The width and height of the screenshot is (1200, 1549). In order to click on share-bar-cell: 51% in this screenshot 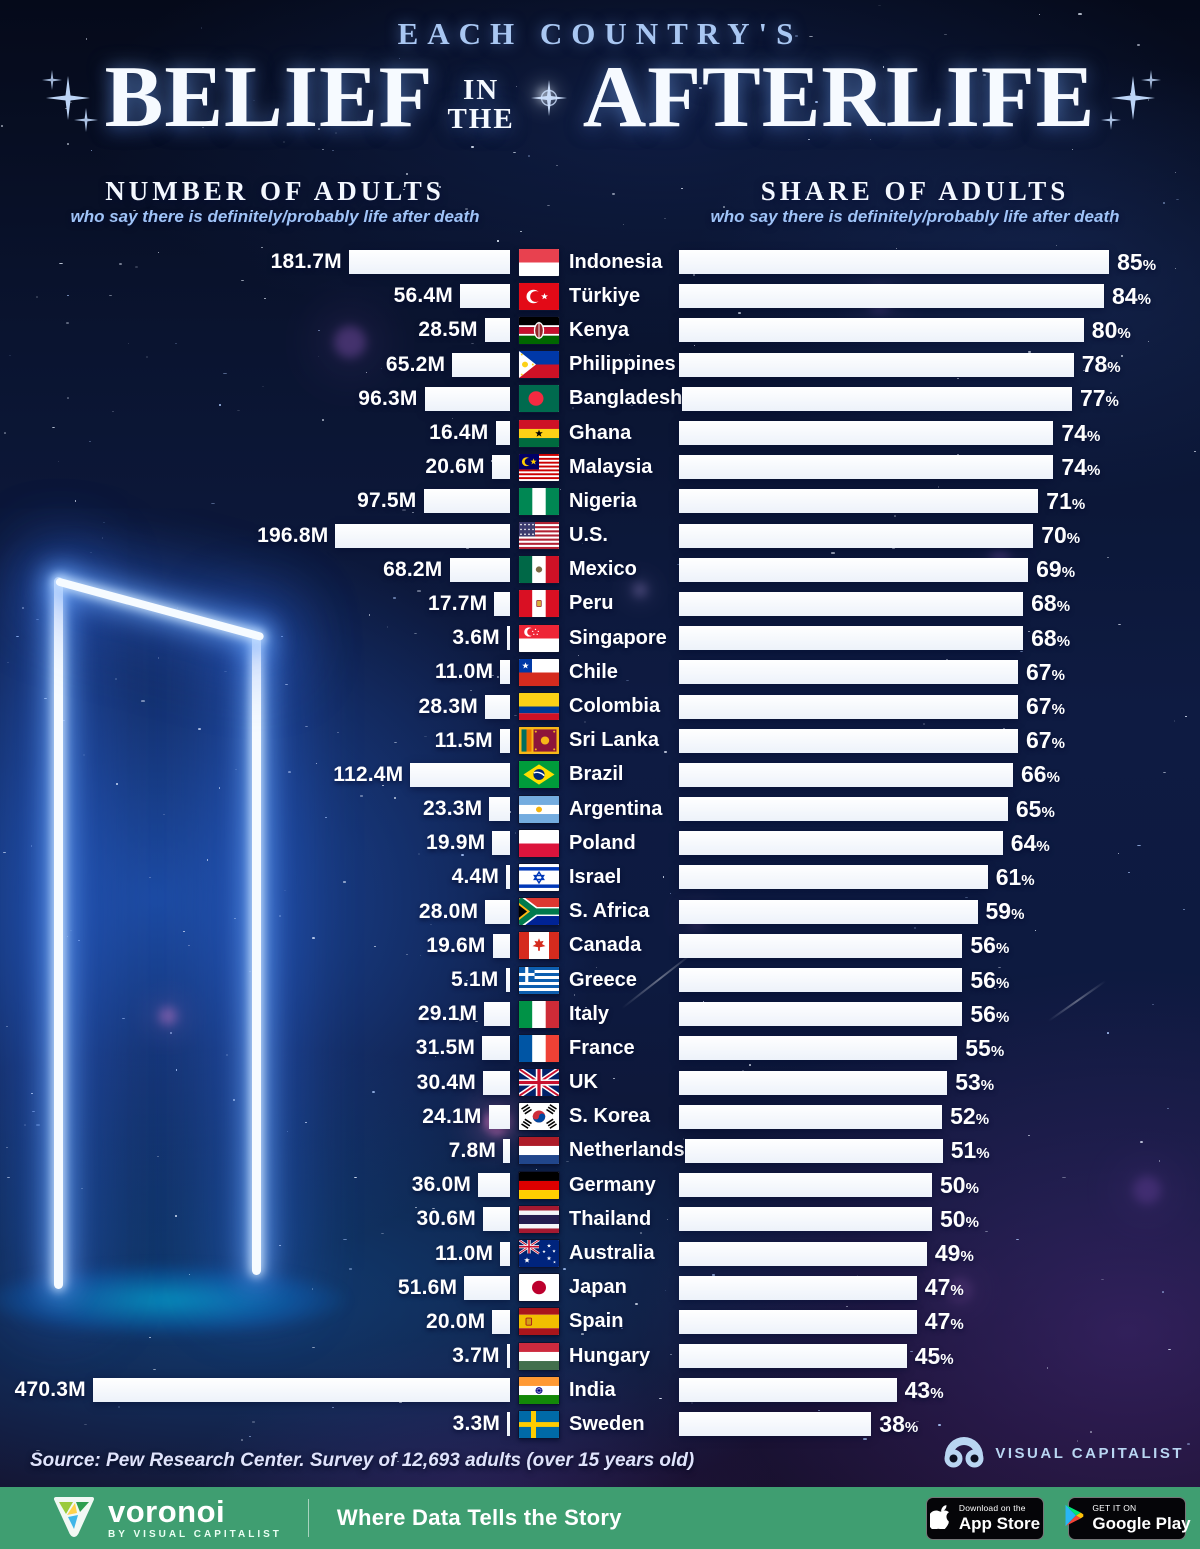, I will do `click(942, 1150)`.